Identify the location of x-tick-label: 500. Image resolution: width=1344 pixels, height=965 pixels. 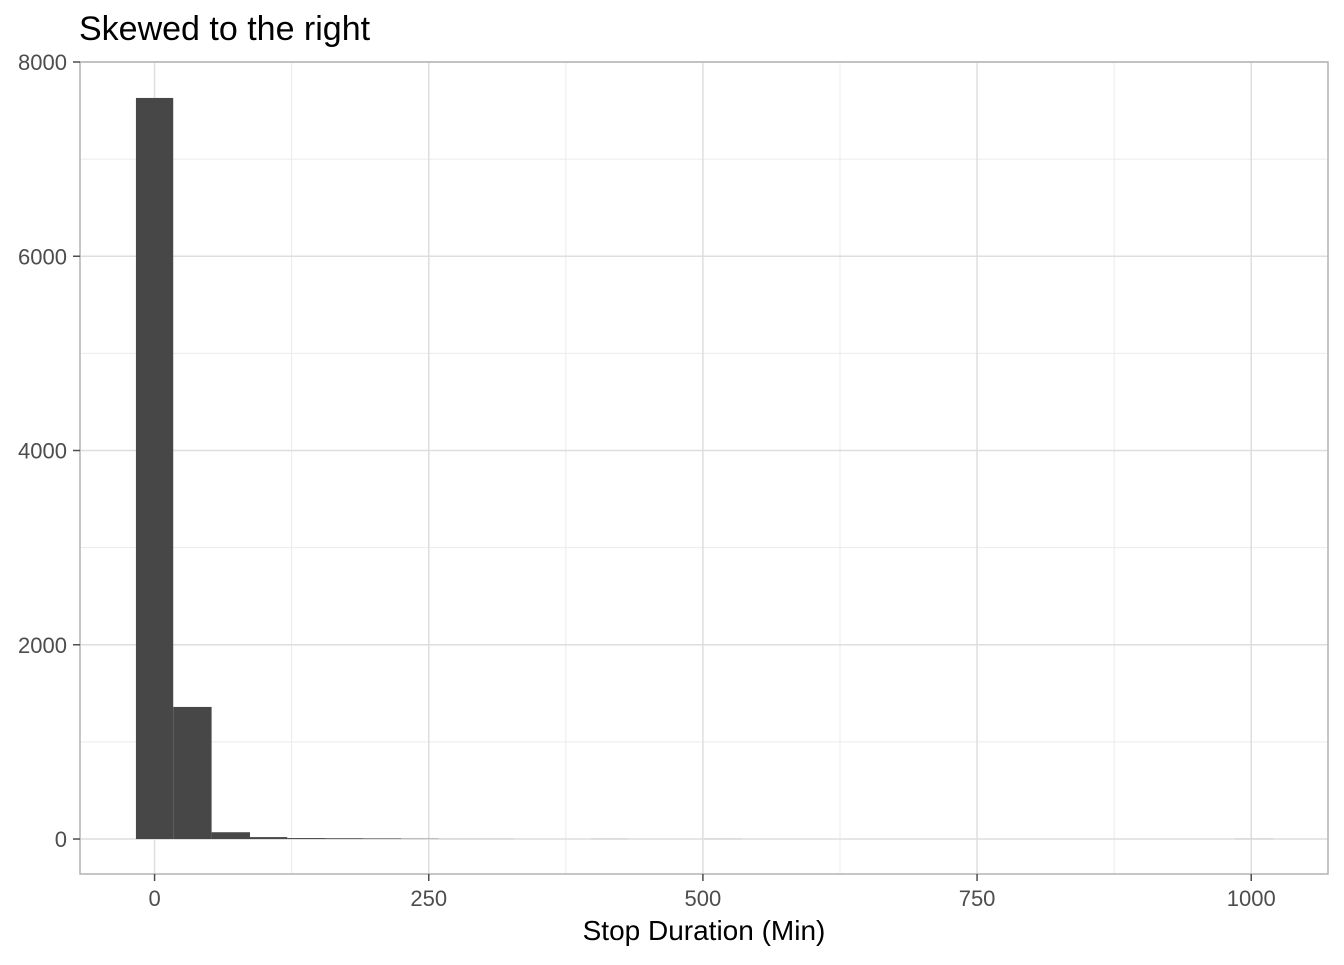
(703, 898).